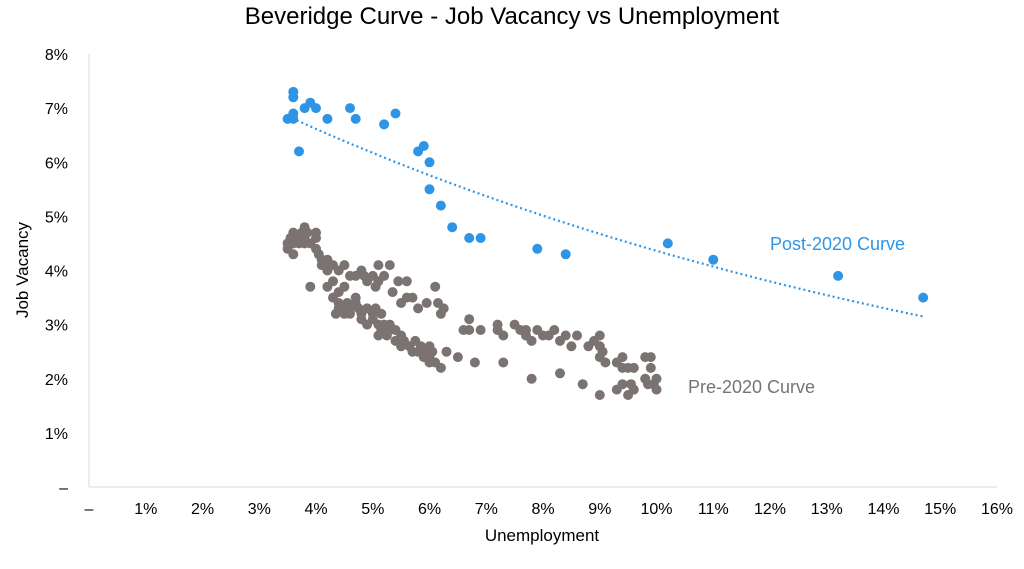 The image size is (1024, 569). I want to click on x-tick-label: 7%, so click(486, 509).